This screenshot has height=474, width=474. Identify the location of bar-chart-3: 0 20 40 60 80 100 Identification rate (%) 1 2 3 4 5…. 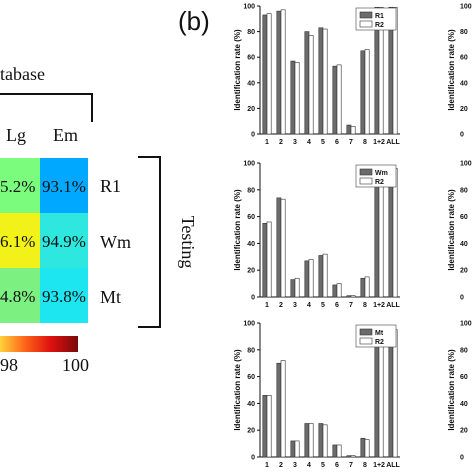
(317, 395).